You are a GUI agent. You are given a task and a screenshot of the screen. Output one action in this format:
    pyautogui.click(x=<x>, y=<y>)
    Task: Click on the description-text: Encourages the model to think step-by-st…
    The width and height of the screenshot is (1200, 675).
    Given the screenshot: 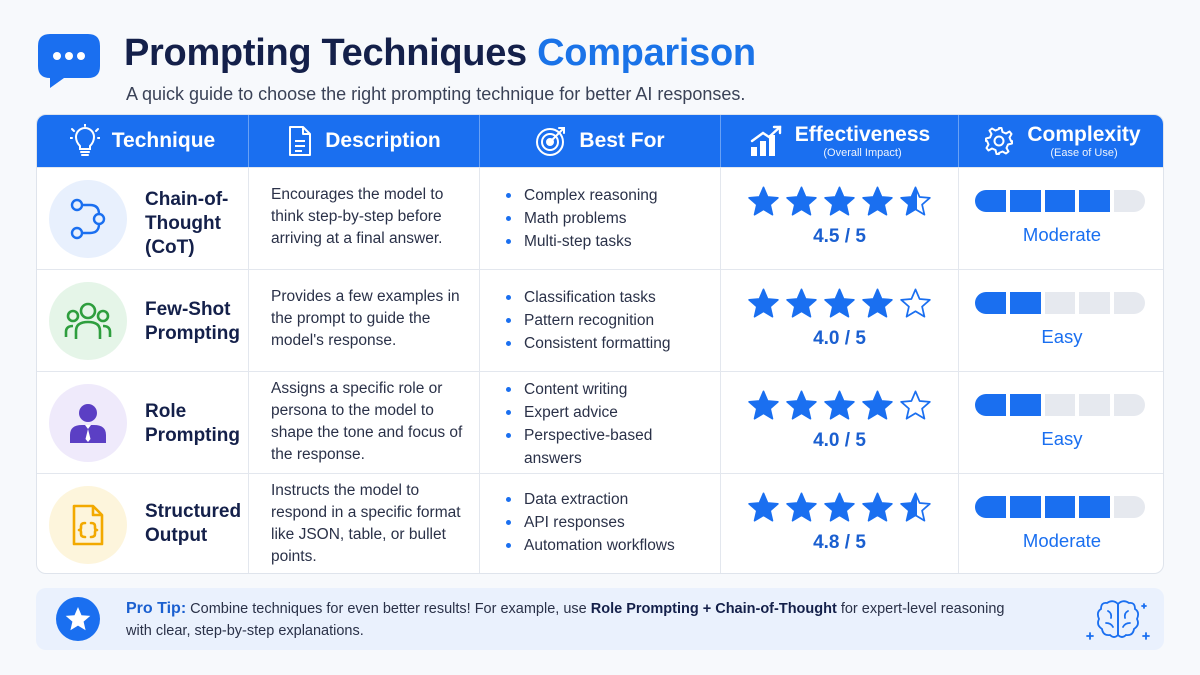 What is the action you would take?
    pyautogui.click(x=357, y=216)
    